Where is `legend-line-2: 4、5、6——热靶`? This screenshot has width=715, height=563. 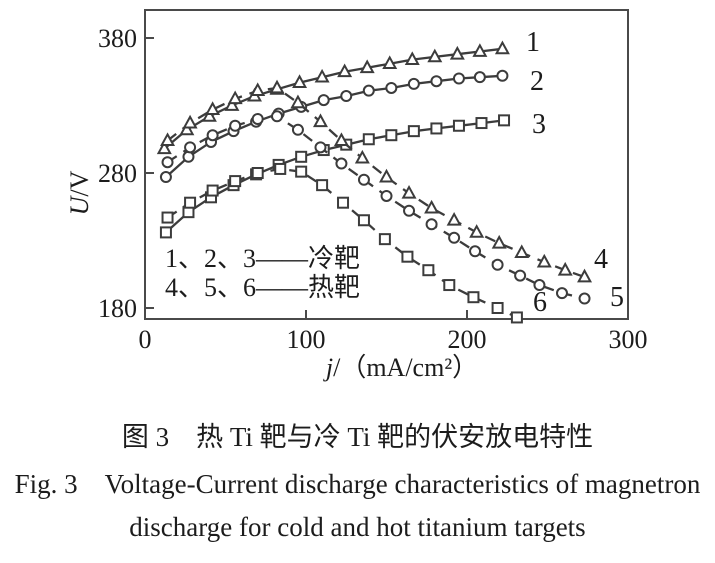 legend-line-2: 4、5、6——热靶 is located at coordinates (262, 287).